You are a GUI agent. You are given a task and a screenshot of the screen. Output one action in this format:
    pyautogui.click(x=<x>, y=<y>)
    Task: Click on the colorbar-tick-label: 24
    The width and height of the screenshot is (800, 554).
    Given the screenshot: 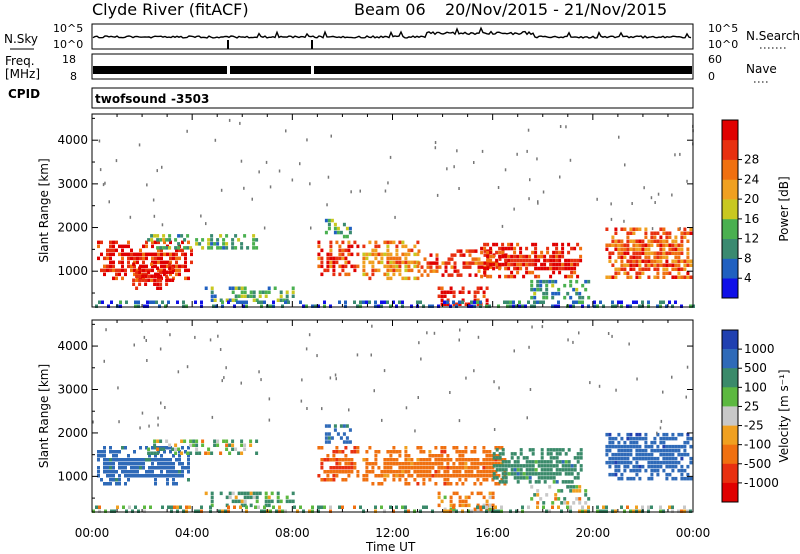 What is the action you would take?
    pyautogui.click(x=751, y=179)
    